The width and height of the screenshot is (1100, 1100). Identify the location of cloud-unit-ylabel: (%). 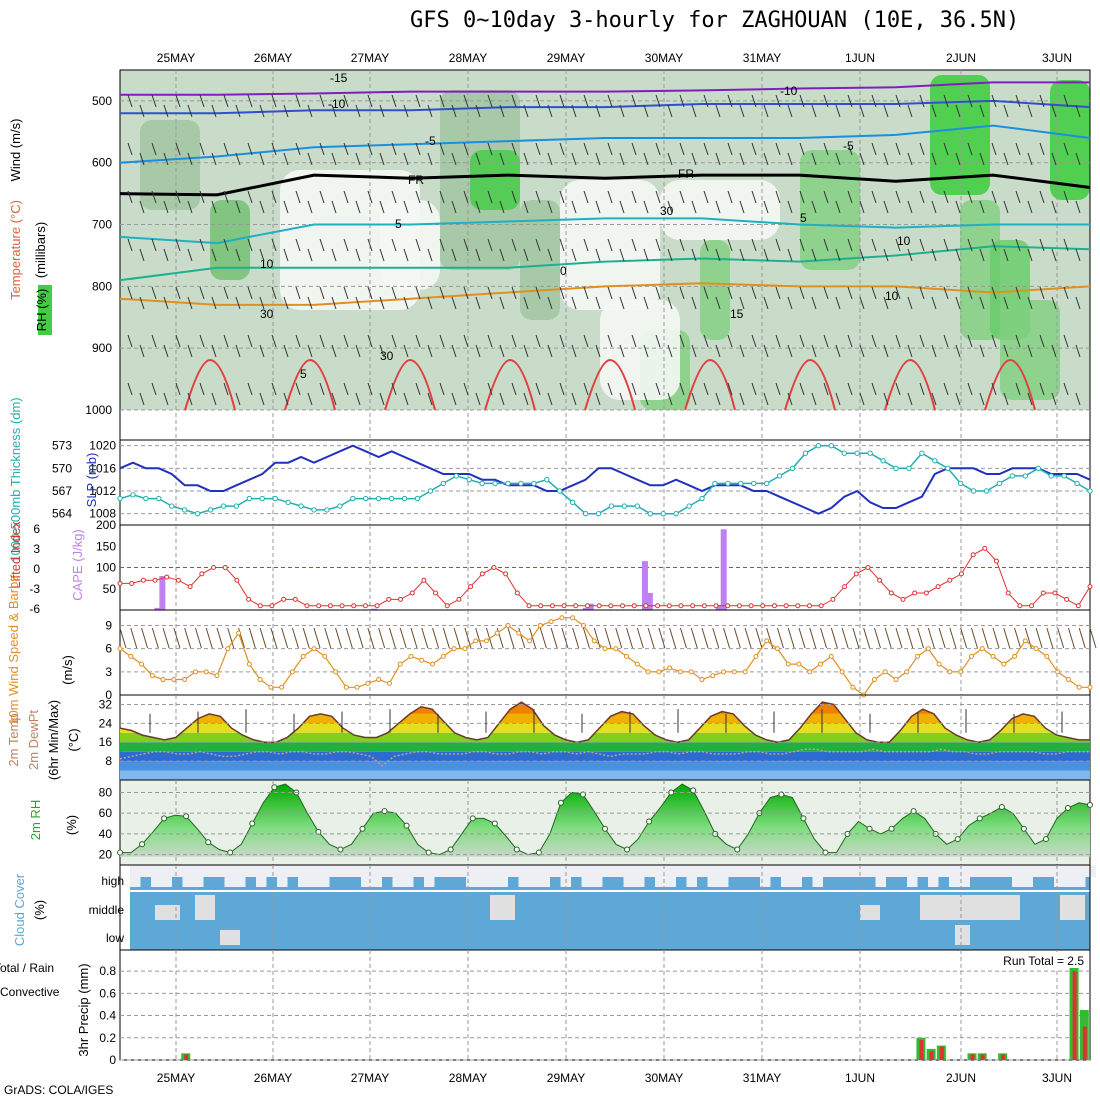
(39, 910).